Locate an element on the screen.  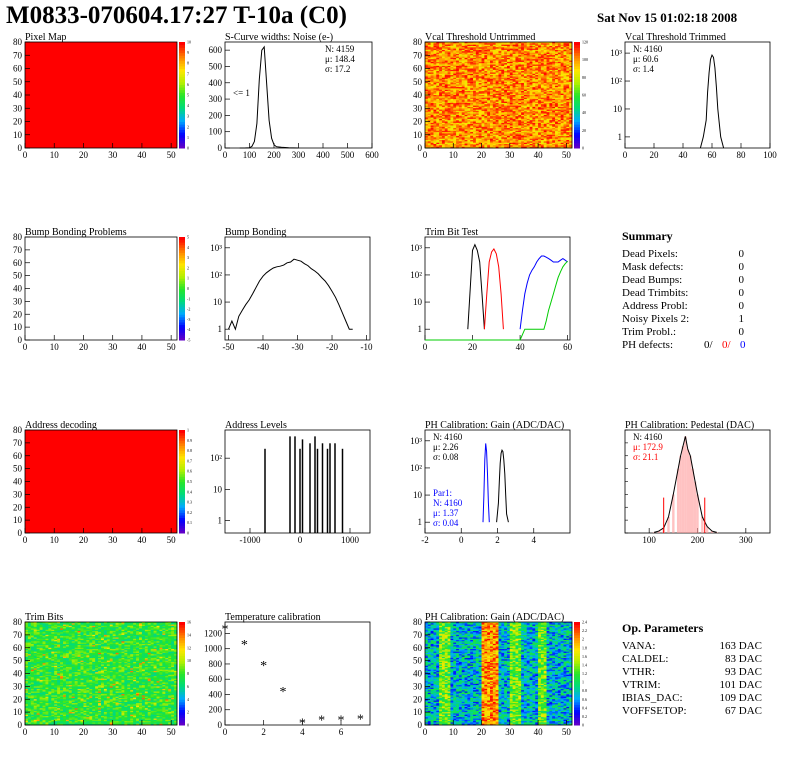
color-scale-step is located at coordinates (182, 104).